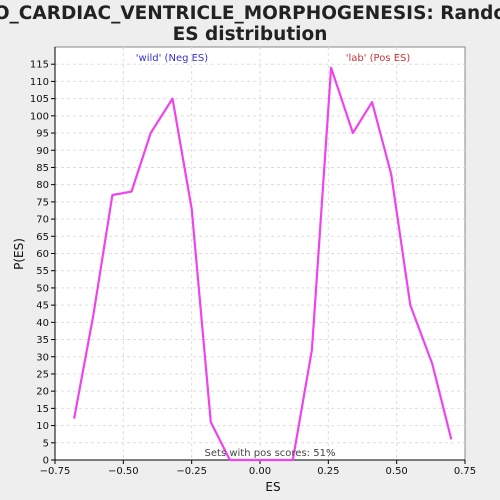 The image size is (500, 500). What do you see at coordinates (250, 34) in the screenshot?
I see `chart-title-line-2: ES distribution` at bounding box center [250, 34].